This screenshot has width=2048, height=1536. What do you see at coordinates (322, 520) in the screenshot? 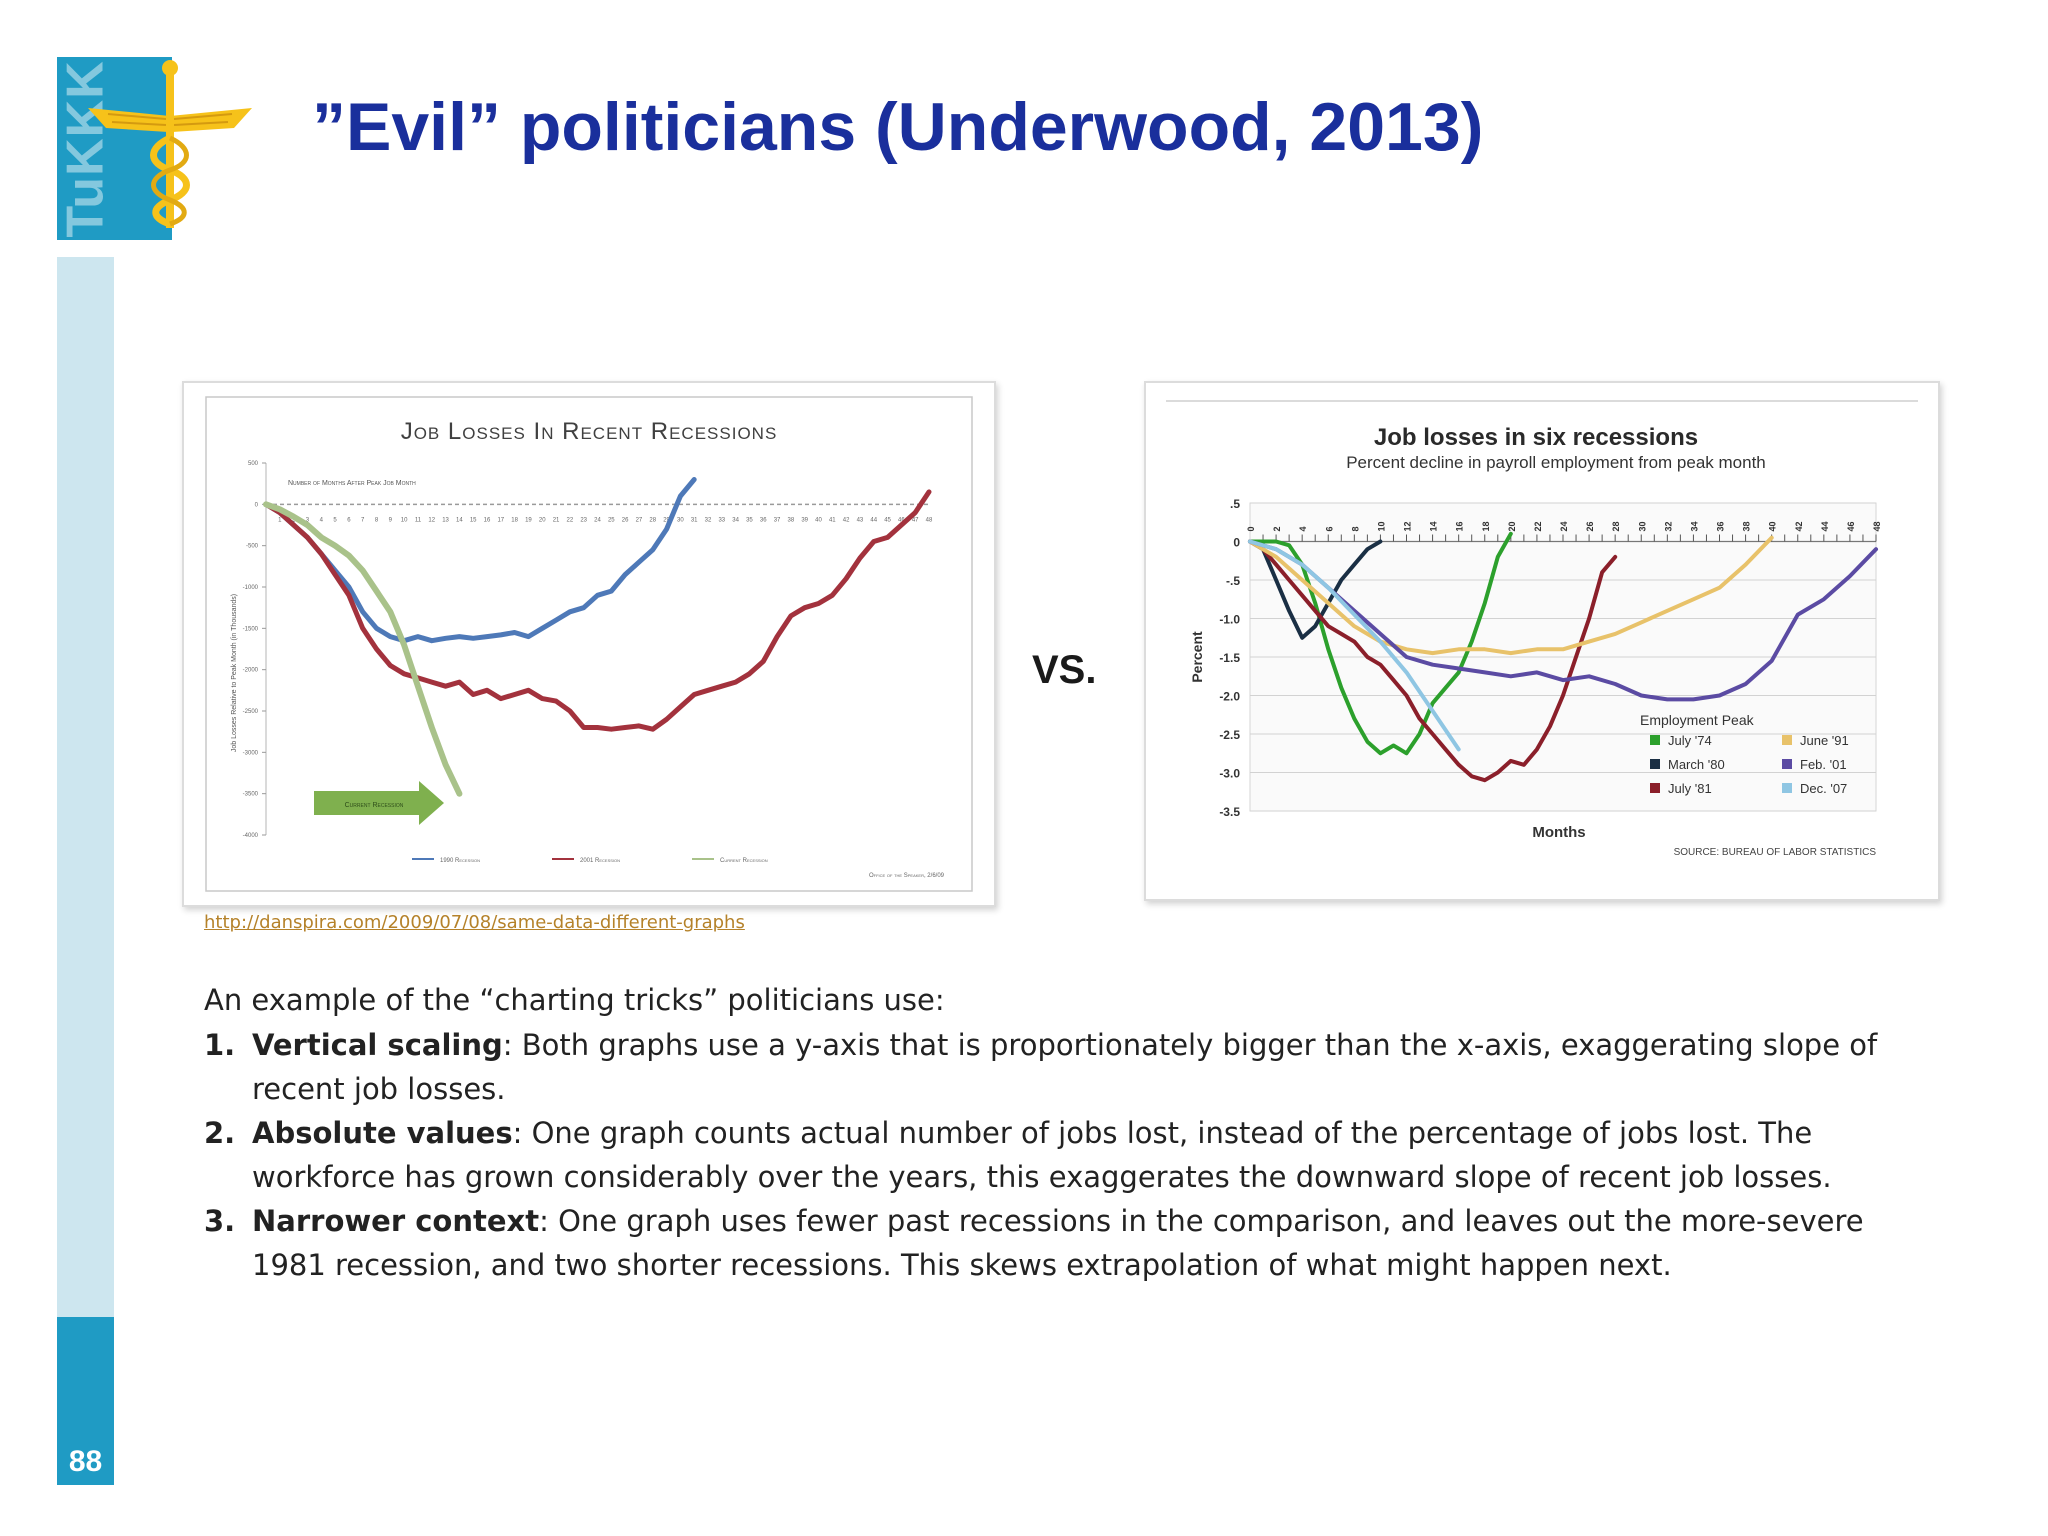
I see `x-tick-label: 4` at bounding box center [322, 520].